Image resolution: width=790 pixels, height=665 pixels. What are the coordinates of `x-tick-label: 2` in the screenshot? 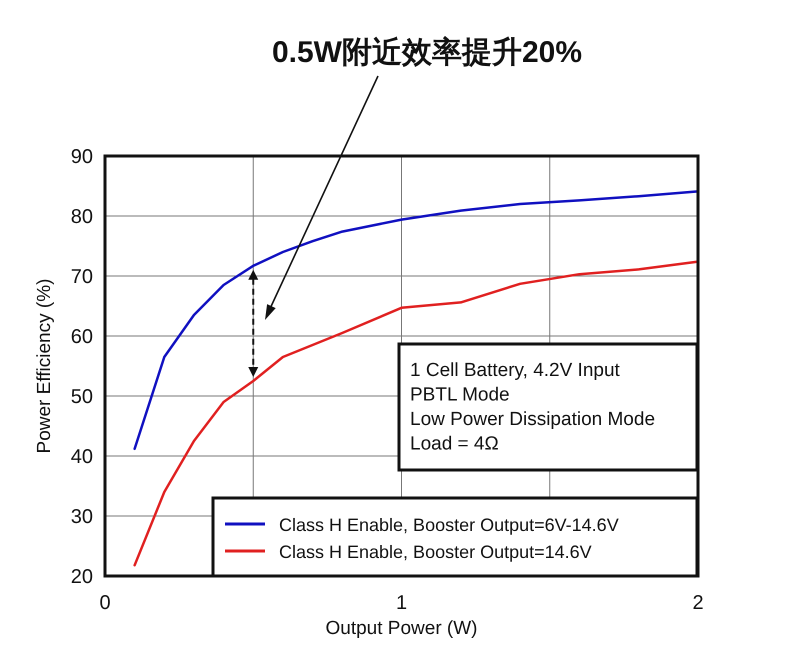 It's located at (698, 603).